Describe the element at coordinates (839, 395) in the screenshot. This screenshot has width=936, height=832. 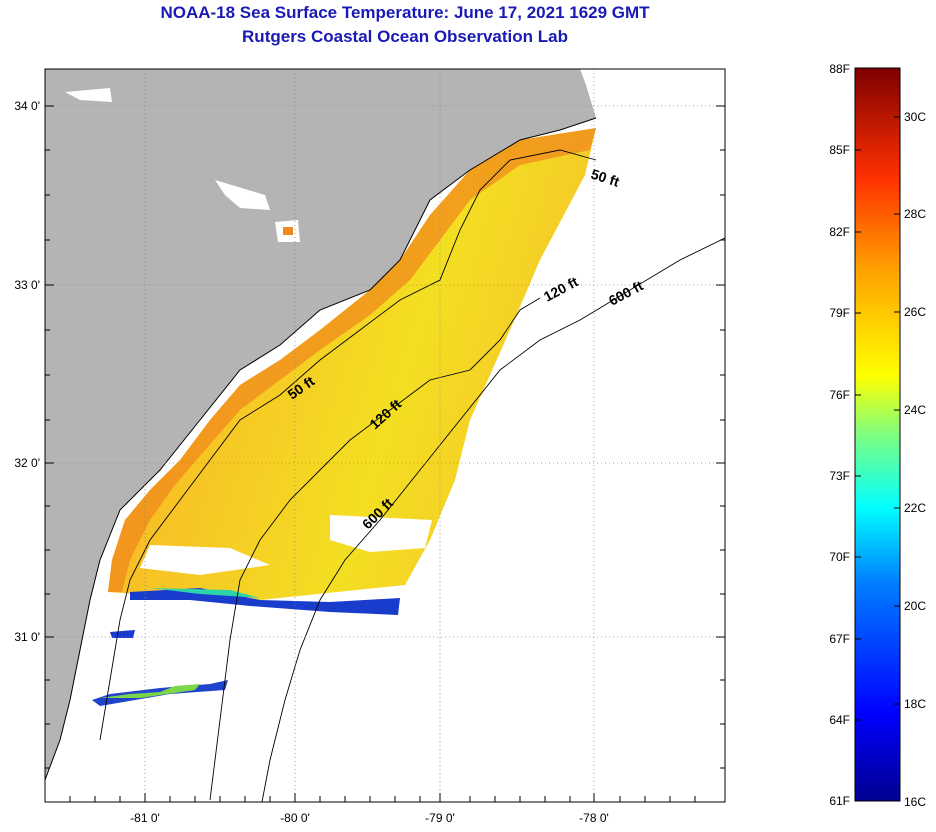
I see `colorbar-f-label: 76F` at that location.